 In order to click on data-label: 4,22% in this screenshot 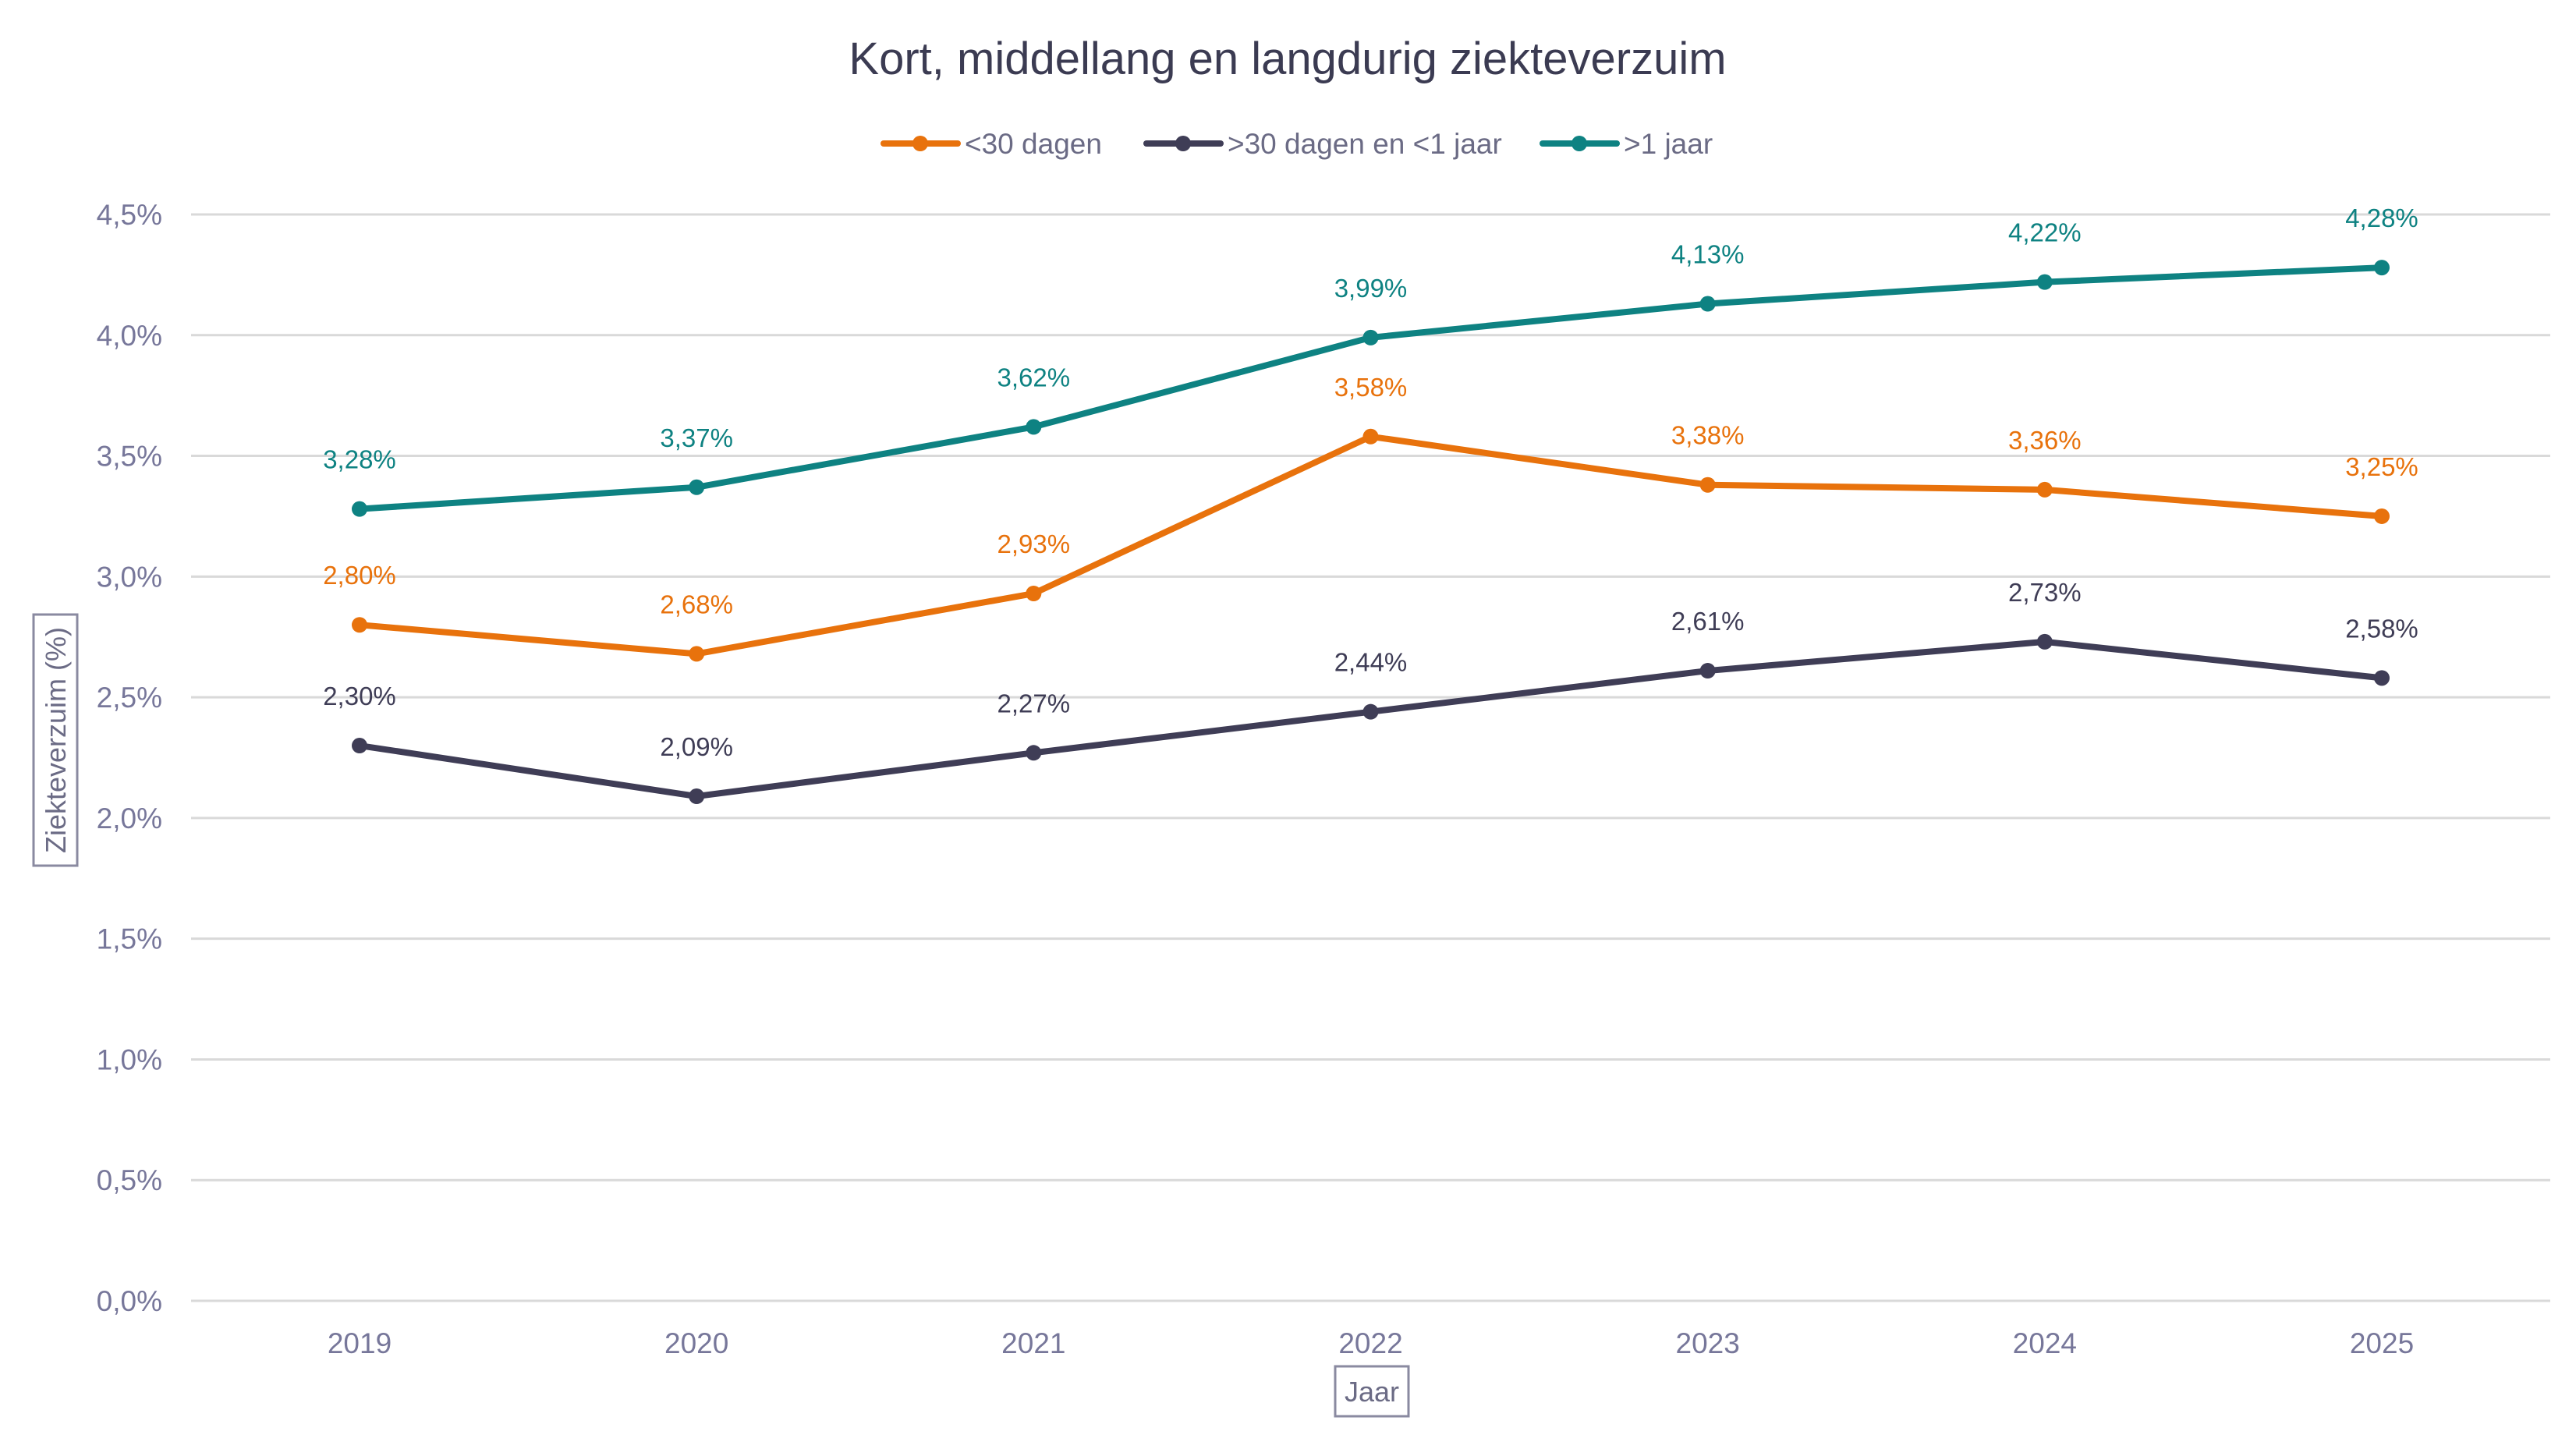, I will do `click(2045, 232)`.